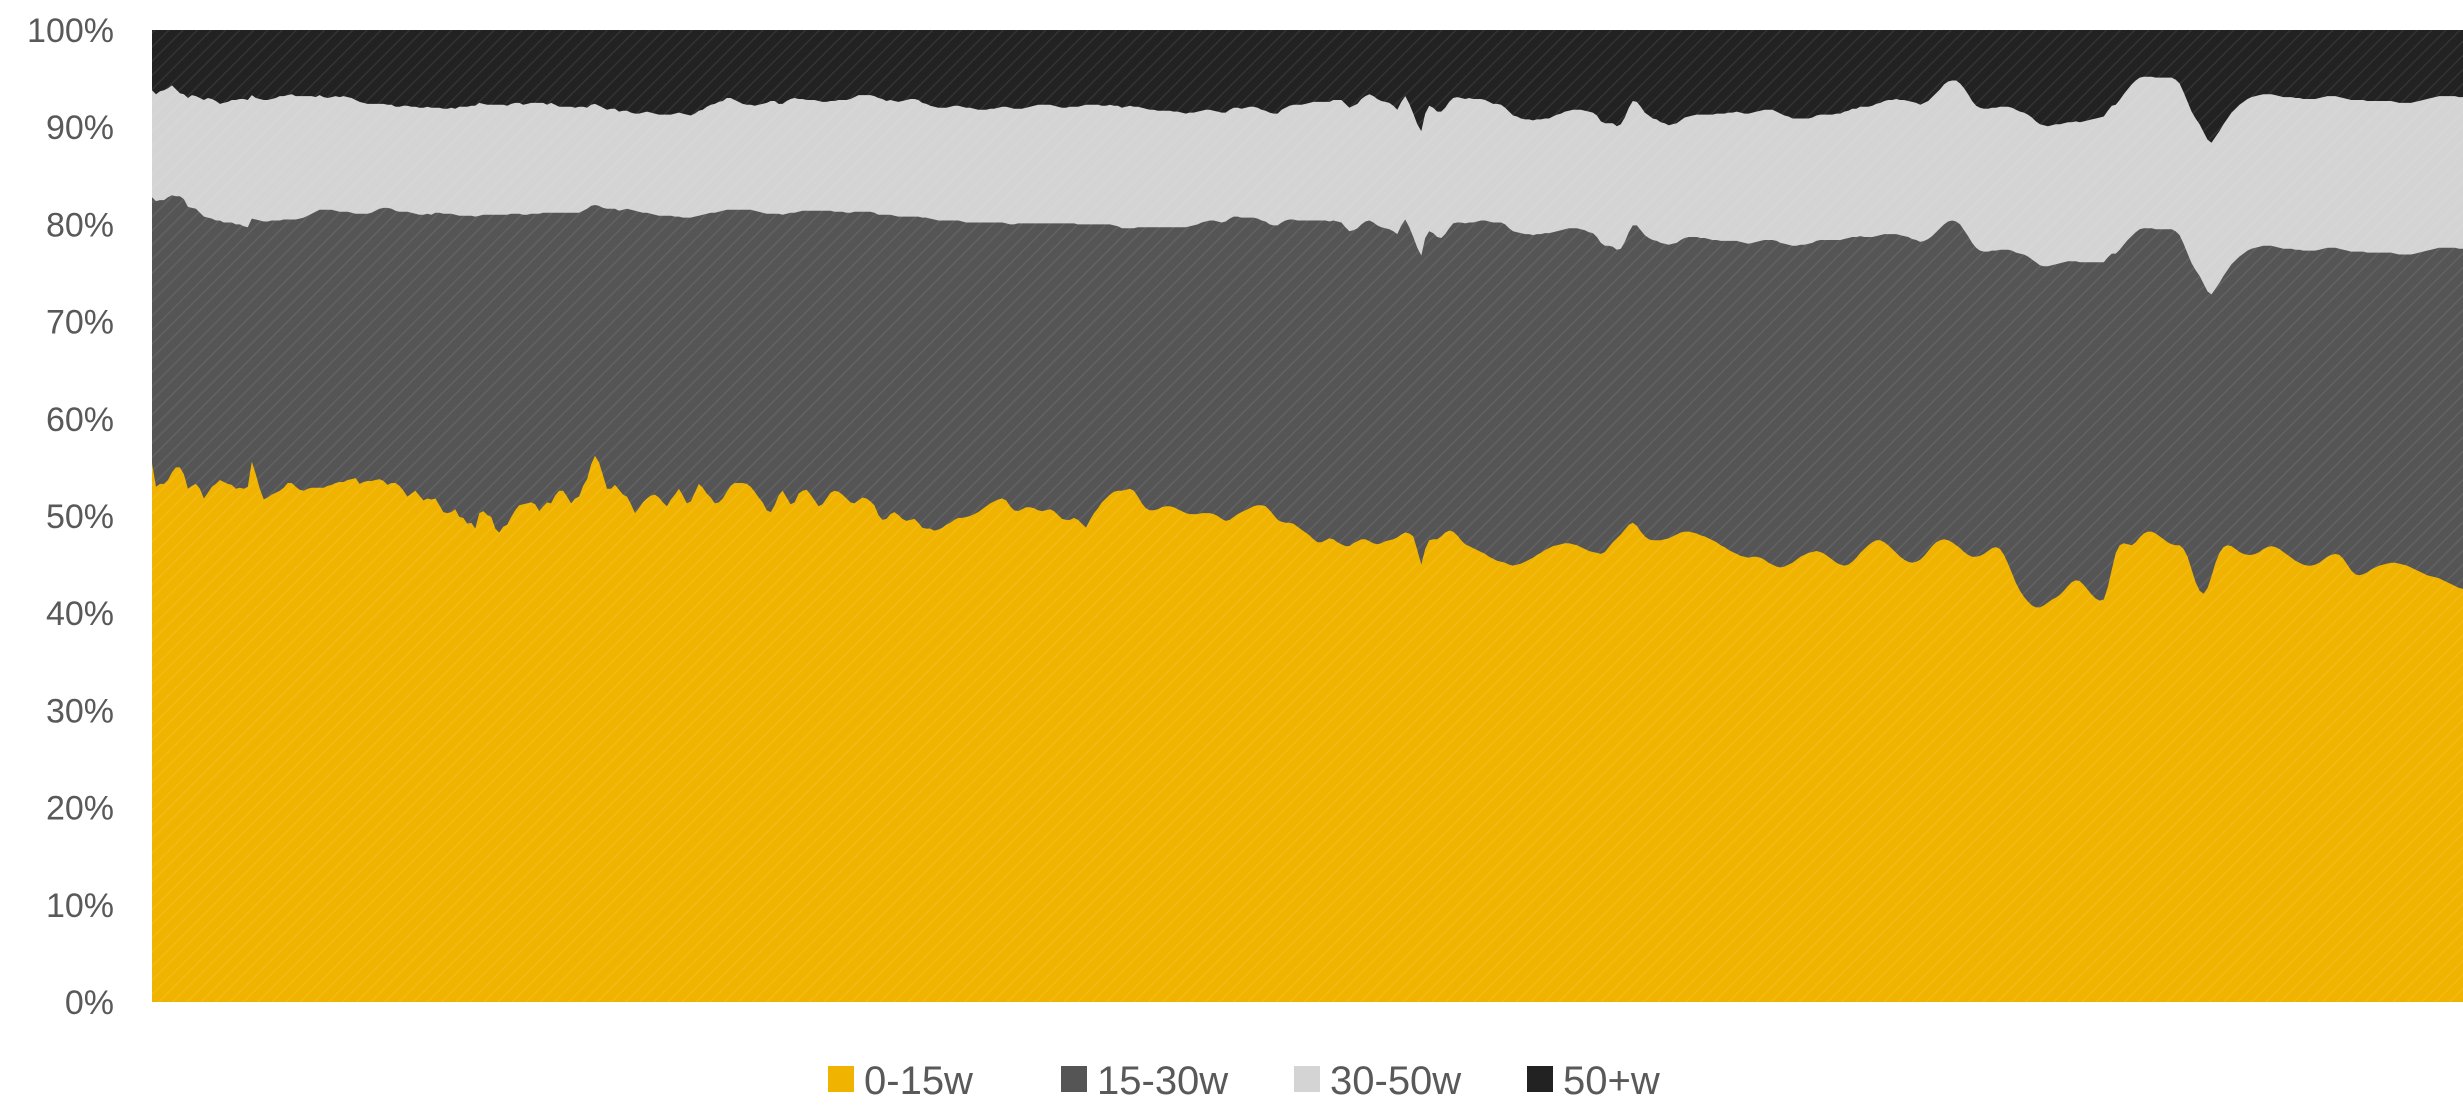 The width and height of the screenshot is (2463, 1112). Describe the element at coordinates (80, 906) in the screenshot. I see `y-tick-label: 10%` at that location.